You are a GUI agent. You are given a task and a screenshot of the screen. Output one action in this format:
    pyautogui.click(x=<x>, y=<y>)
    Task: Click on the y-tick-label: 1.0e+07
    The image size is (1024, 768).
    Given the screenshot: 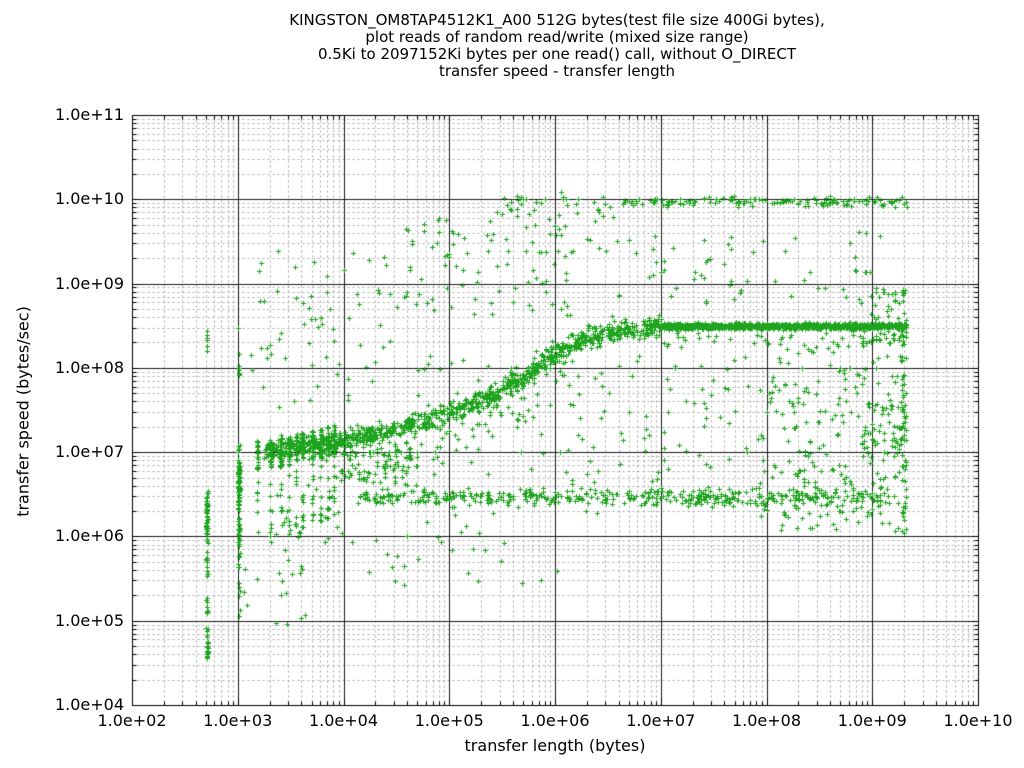 What is the action you would take?
    pyautogui.click(x=89, y=452)
    